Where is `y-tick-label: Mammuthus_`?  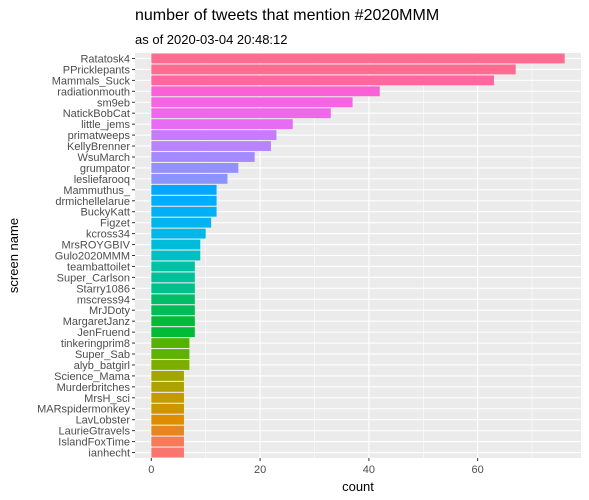
y-tick-label: Mammuthus_ is located at coordinates (97, 191).